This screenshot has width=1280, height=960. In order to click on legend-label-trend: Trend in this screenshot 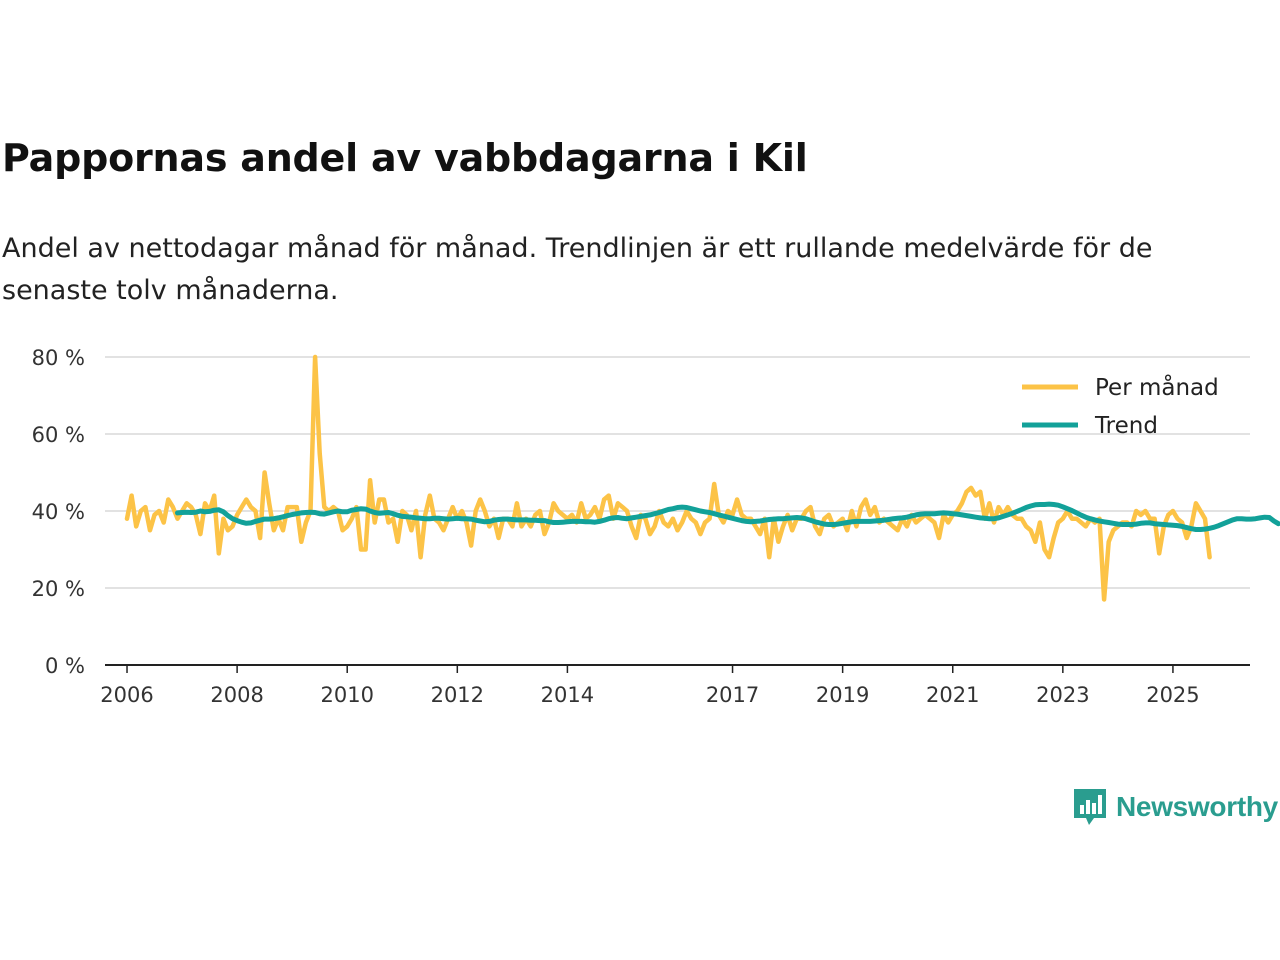, I will do `click(1126, 426)`.